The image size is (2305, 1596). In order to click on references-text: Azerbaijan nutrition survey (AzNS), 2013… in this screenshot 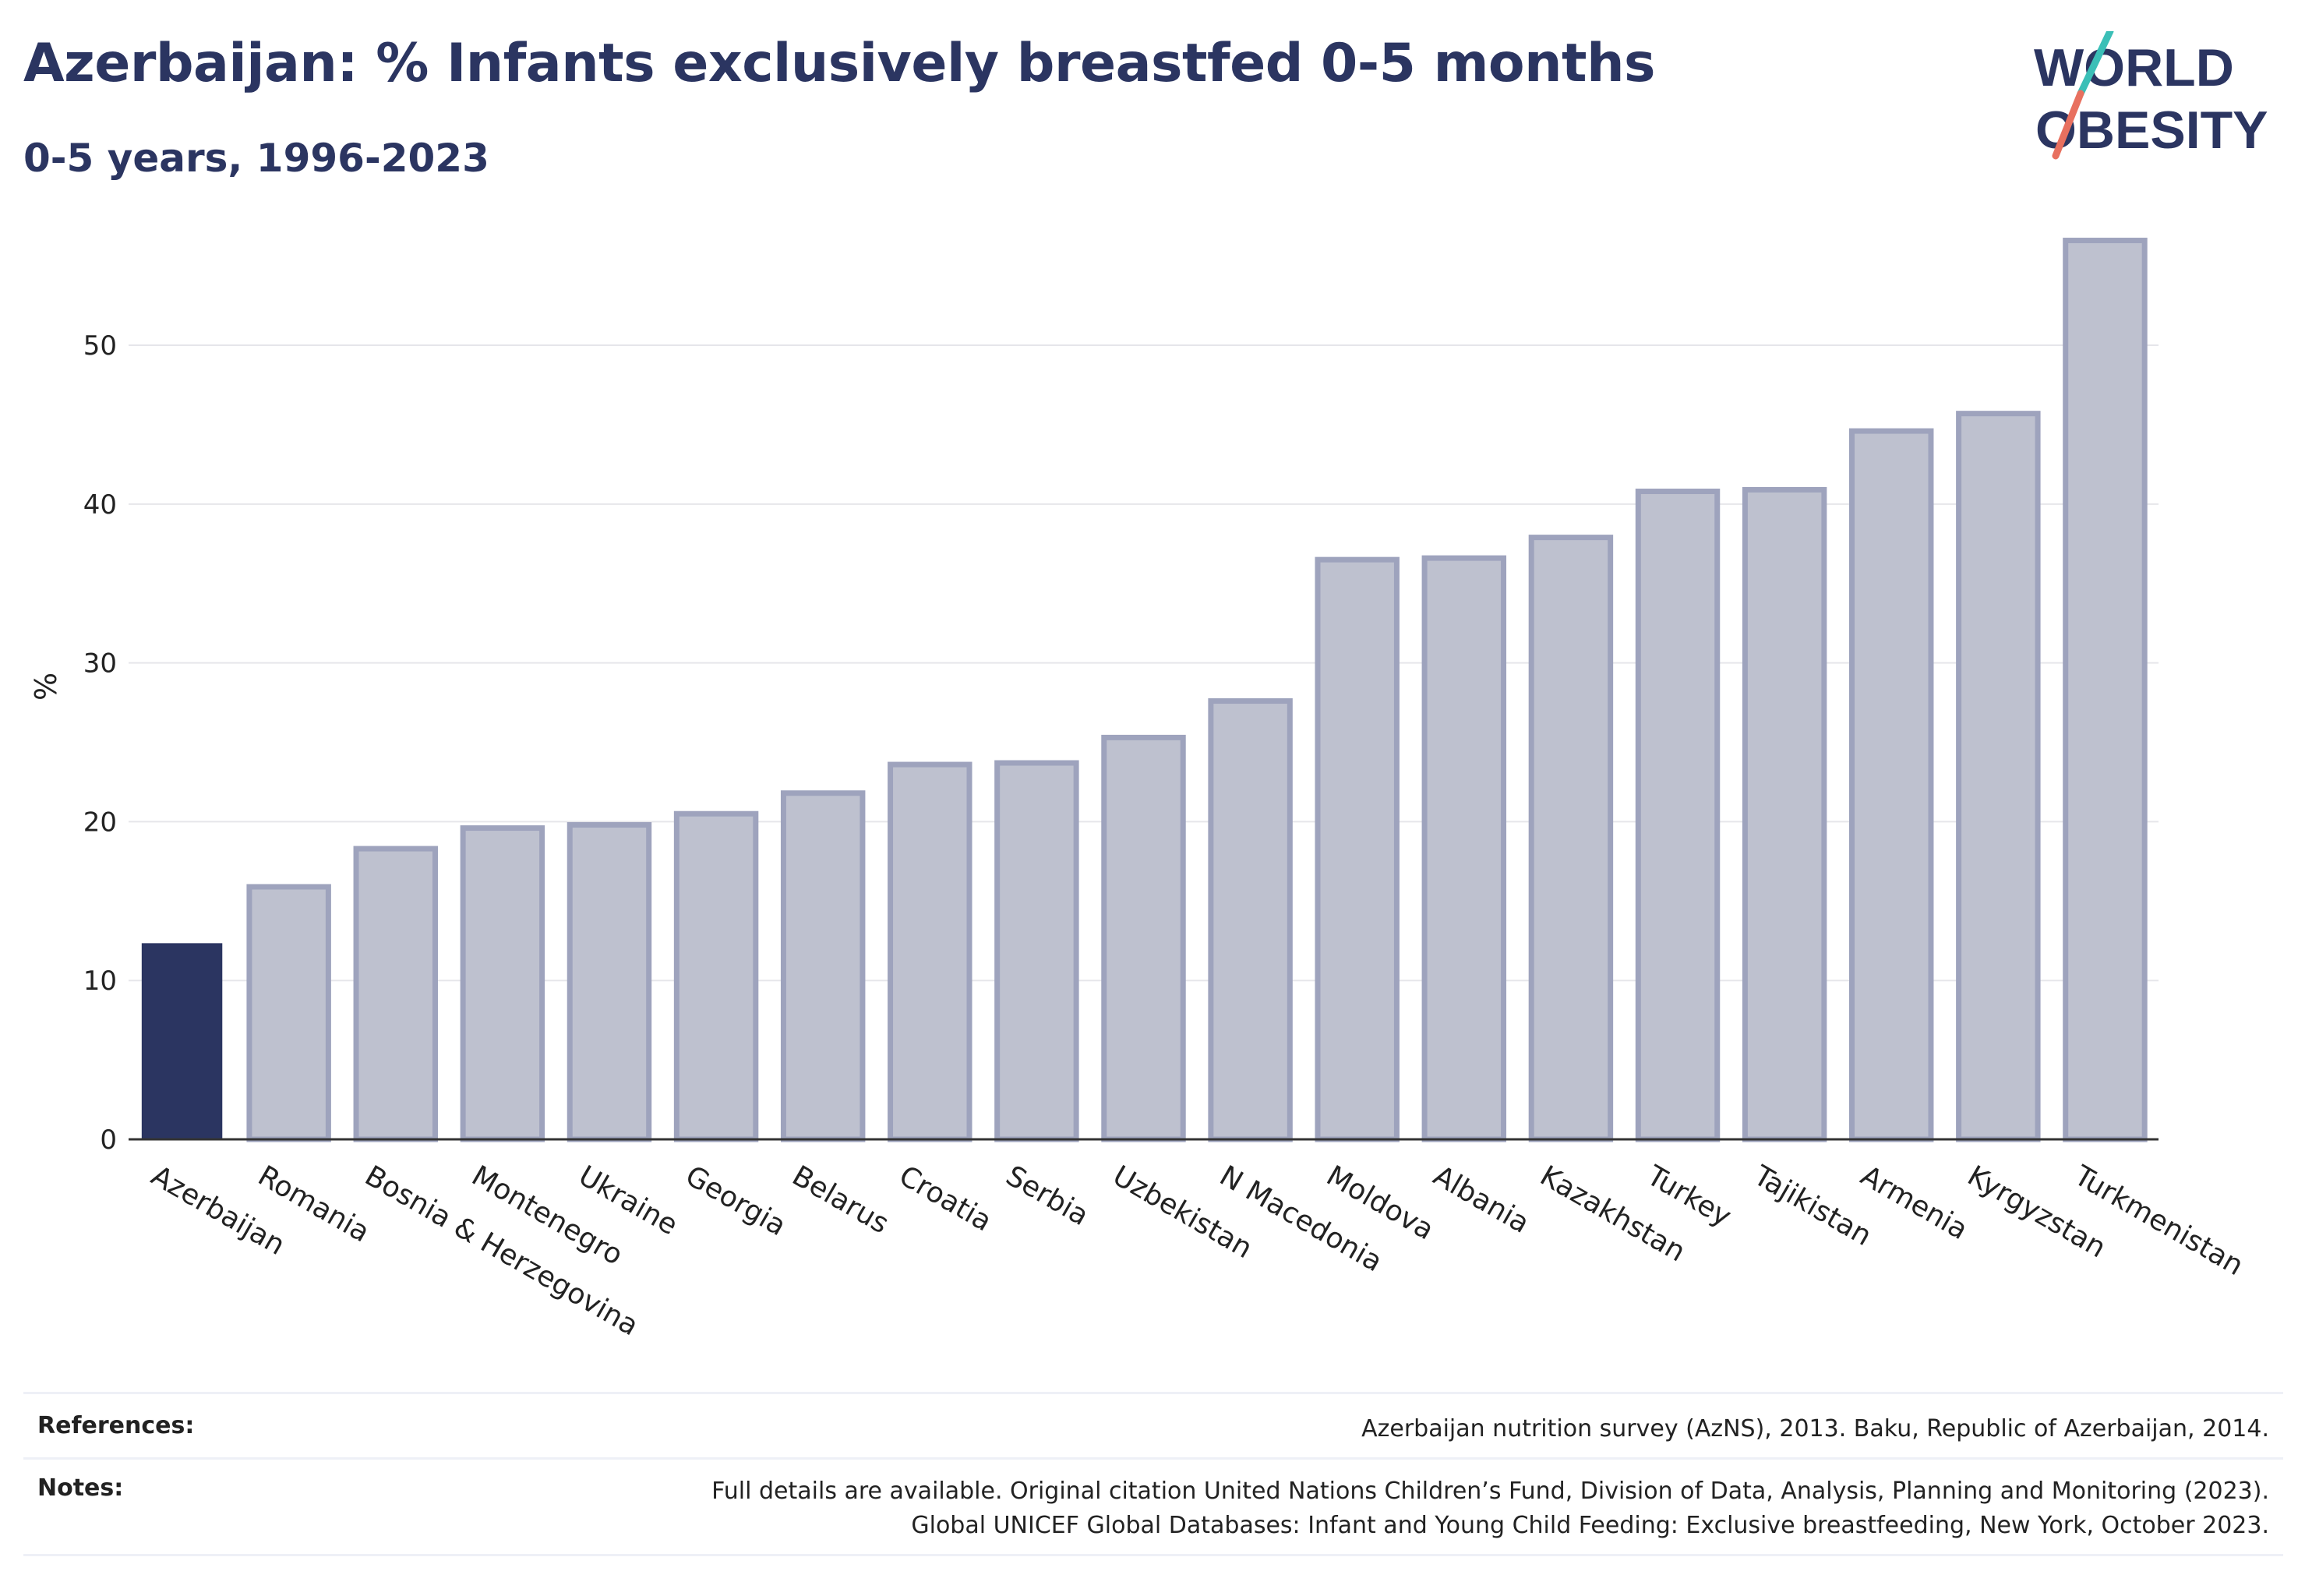, I will do `click(1815, 1428)`.